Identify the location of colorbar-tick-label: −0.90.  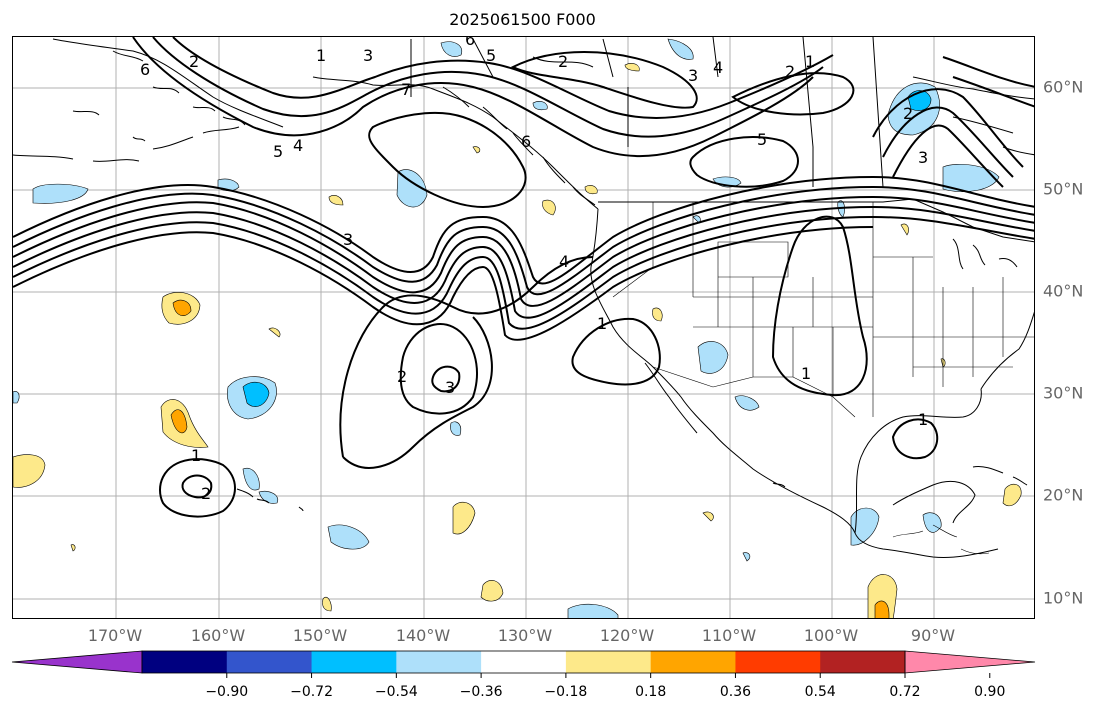
(227, 692).